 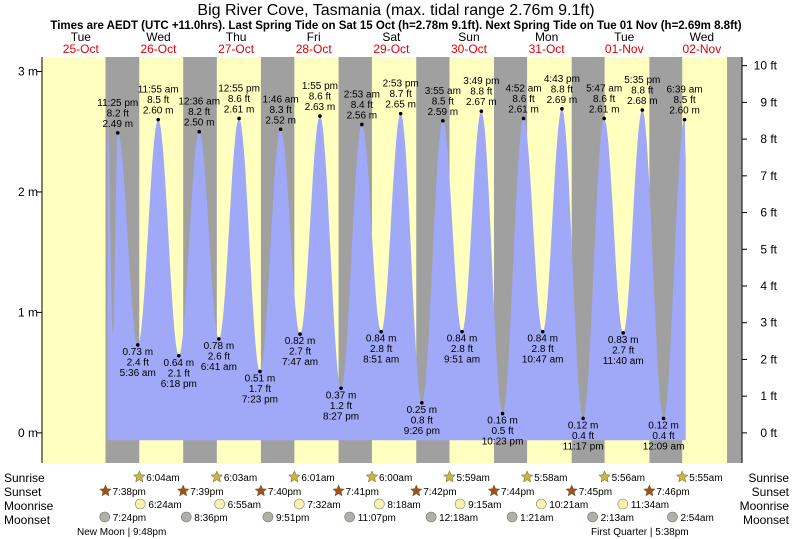 I want to click on high-tide-label: 12:55 pm, so click(x=239, y=88).